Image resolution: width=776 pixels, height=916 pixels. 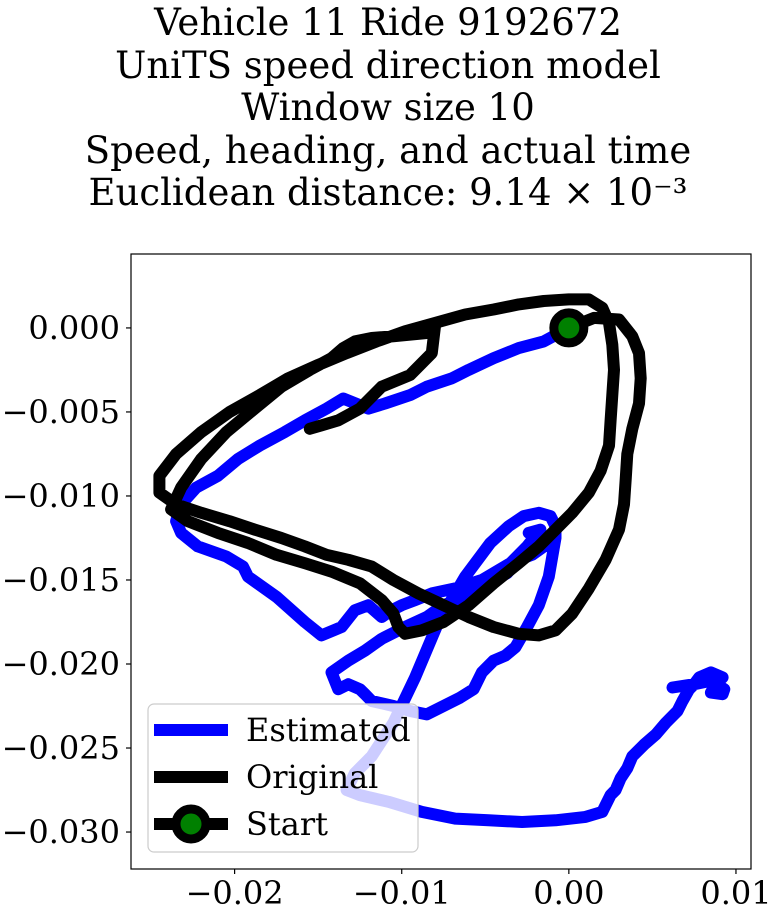 I want to click on legend: Estimated Original Start, so click(x=283, y=778).